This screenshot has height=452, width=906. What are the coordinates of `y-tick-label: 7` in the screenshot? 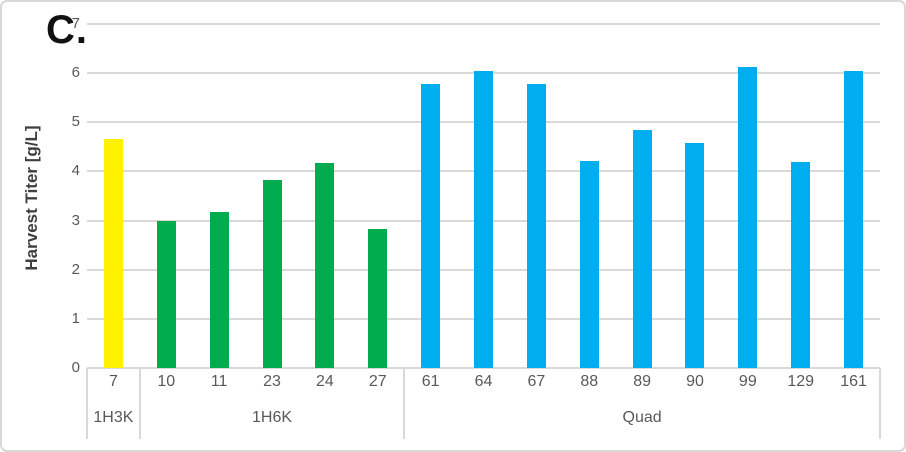 It's located at (75, 23).